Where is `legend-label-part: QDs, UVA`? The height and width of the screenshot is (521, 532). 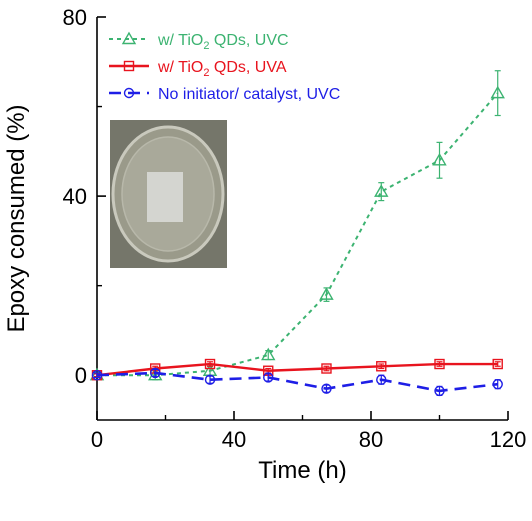
legend-label-part: QDs, UVA is located at coordinates (247, 67).